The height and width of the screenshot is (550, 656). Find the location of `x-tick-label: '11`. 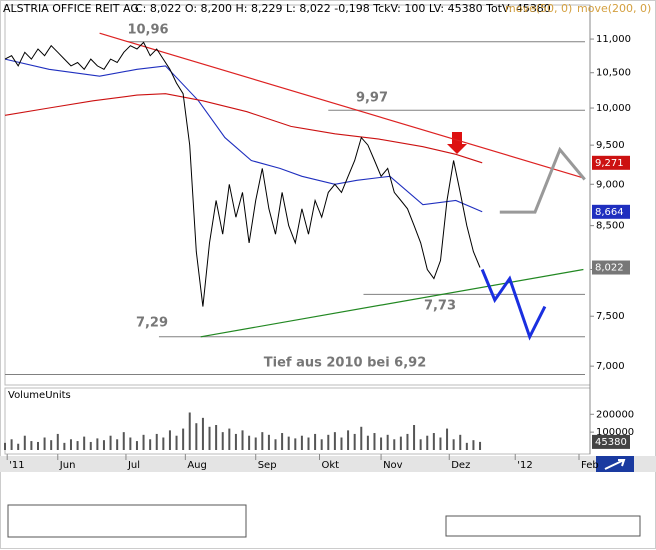

x-tick-label: '11 is located at coordinates (16, 465).